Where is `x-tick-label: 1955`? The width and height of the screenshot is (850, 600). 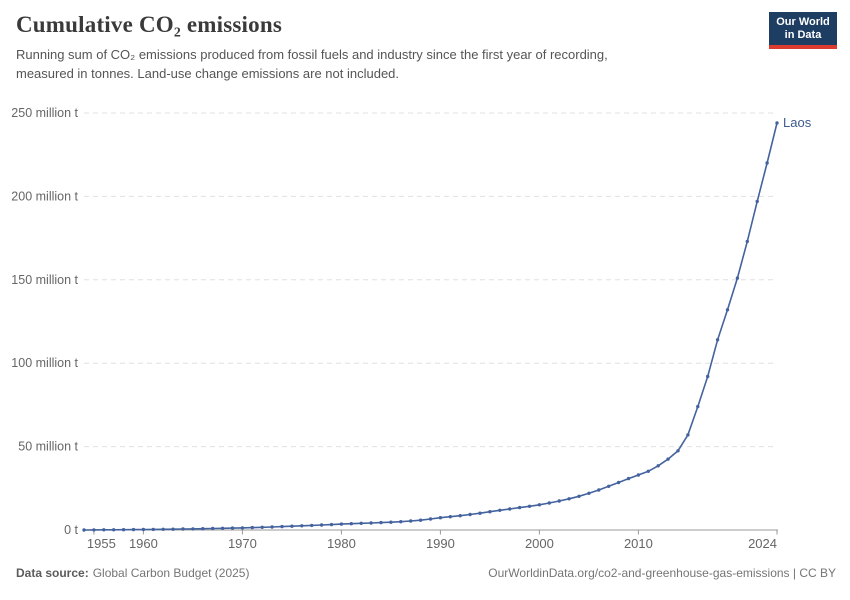
x-tick-label: 1955 is located at coordinates (101, 543).